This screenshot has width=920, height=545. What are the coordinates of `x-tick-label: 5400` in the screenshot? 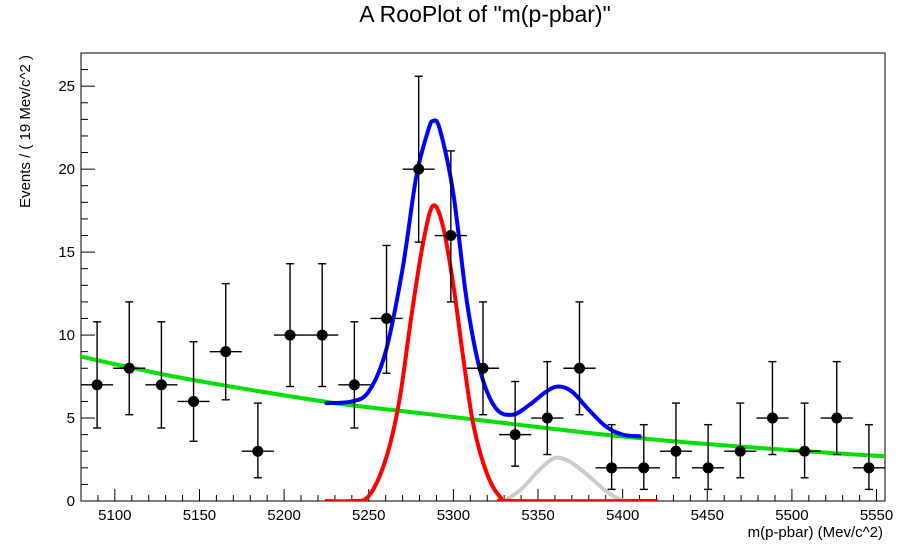 It's located at (622, 515).